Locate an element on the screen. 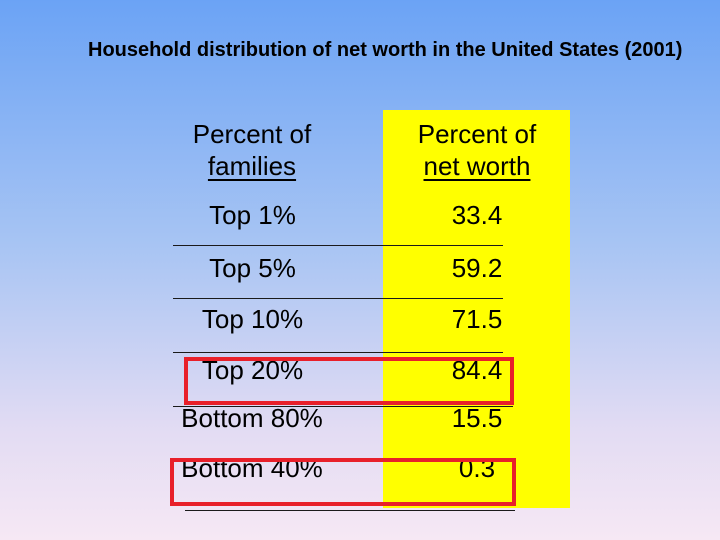 This screenshot has height=540, width=720. table-row-group: Top 5% is located at coordinates (252, 268).